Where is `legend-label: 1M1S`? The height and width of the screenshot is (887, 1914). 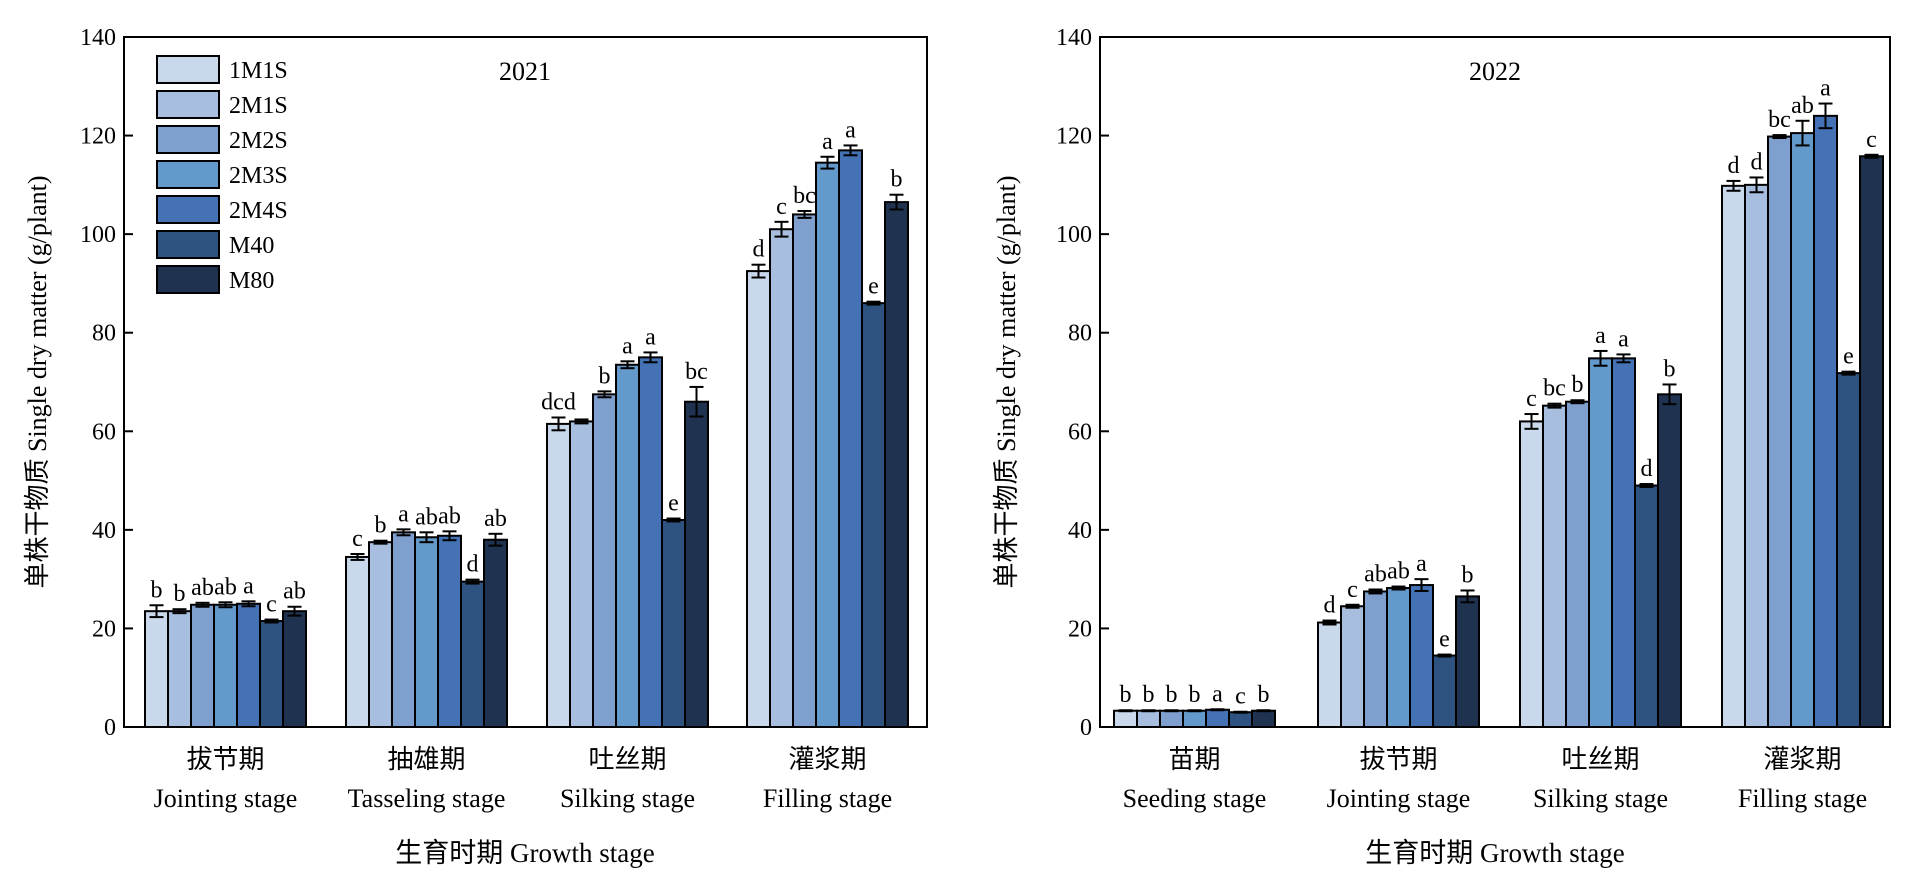
legend-label: 1M1S is located at coordinates (258, 71).